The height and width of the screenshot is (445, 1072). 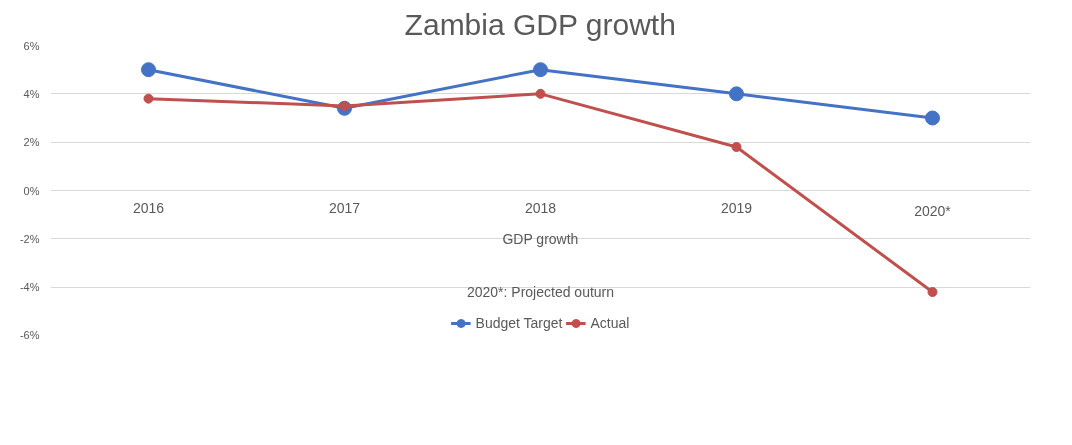 I want to click on x-tick-label: 2017, so click(x=344, y=207).